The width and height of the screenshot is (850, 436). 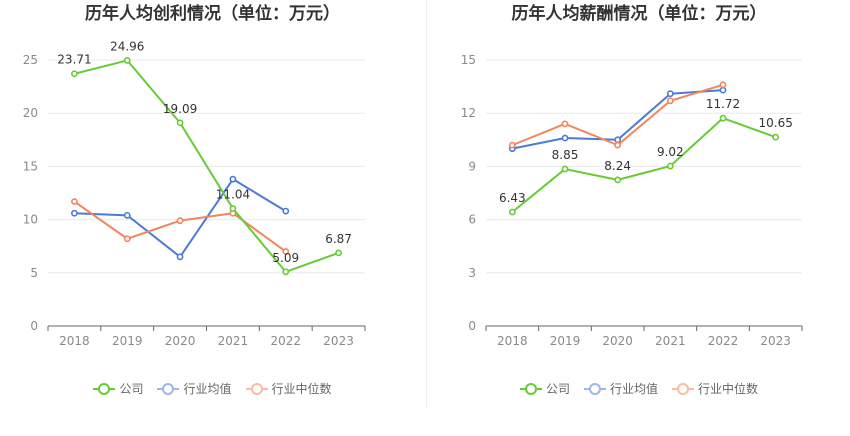 What do you see at coordinates (426, 204) in the screenshot?
I see `panel-divider` at bounding box center [426, 204].